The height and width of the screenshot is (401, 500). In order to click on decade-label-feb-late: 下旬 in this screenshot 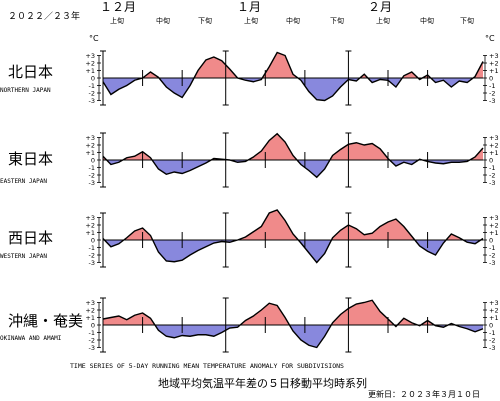, I will do `click(467, 21)`.